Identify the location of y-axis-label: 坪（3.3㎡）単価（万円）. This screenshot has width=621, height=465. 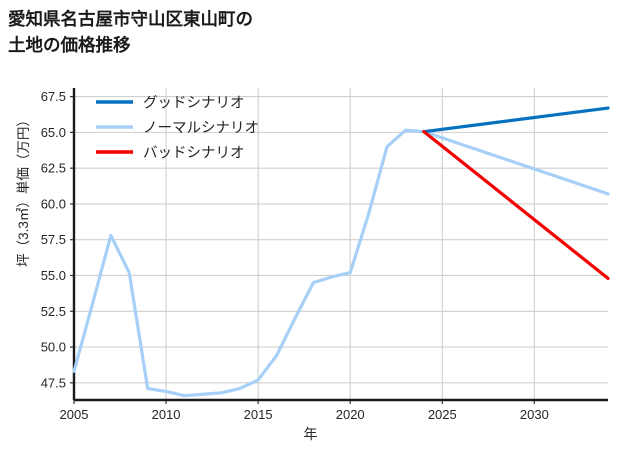
(23, 190).